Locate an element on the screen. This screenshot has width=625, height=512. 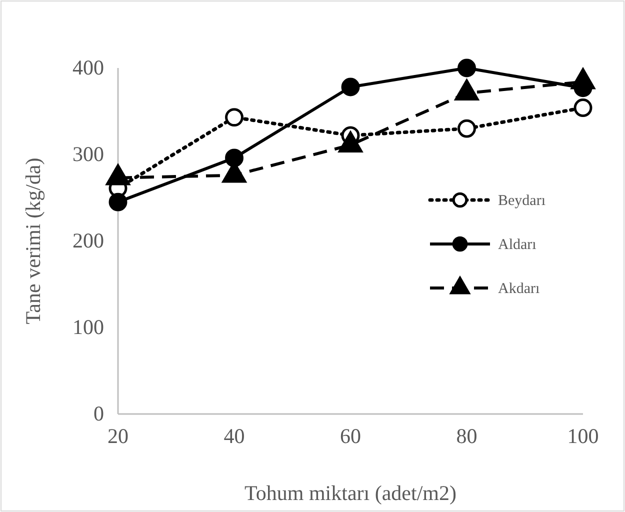
x-tick-label: 40 is located at coordinates (234, 436).